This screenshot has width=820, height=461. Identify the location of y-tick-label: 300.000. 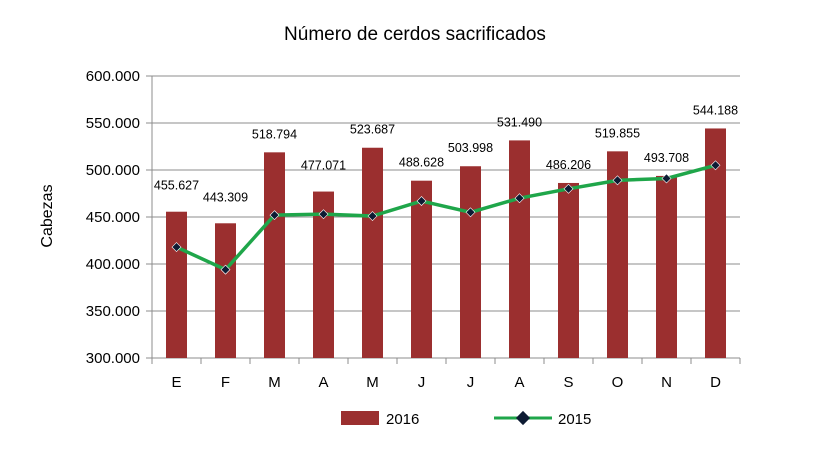
(113, 358).